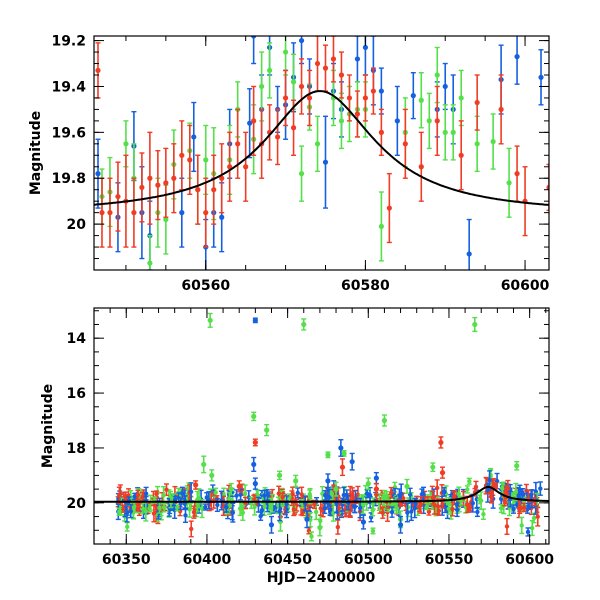 This screenshot has height=600, width=600. What do you see at coordinates (76, 394) in the screenshot?
I see `full-panel-y-tick-label: 16` at bounding box center [76, 394].